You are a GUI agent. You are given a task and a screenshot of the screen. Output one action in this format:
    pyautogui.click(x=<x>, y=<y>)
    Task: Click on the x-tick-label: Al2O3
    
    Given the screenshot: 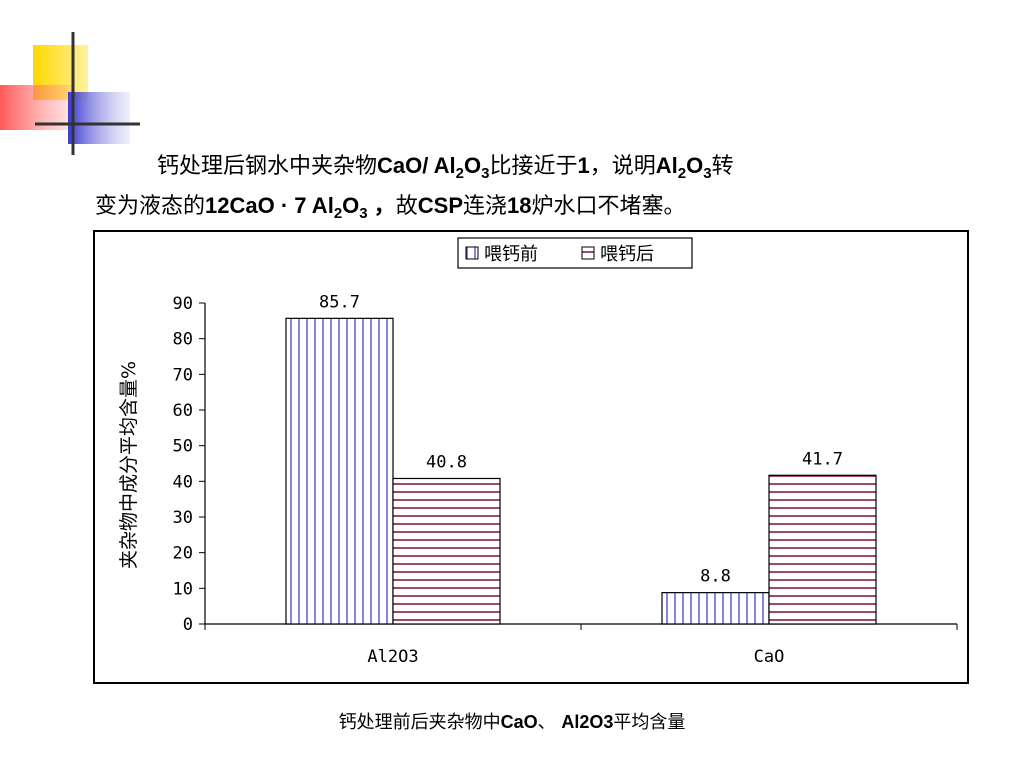 What is the action you would take?
    pyautogui.click(x=392, y=657)
    